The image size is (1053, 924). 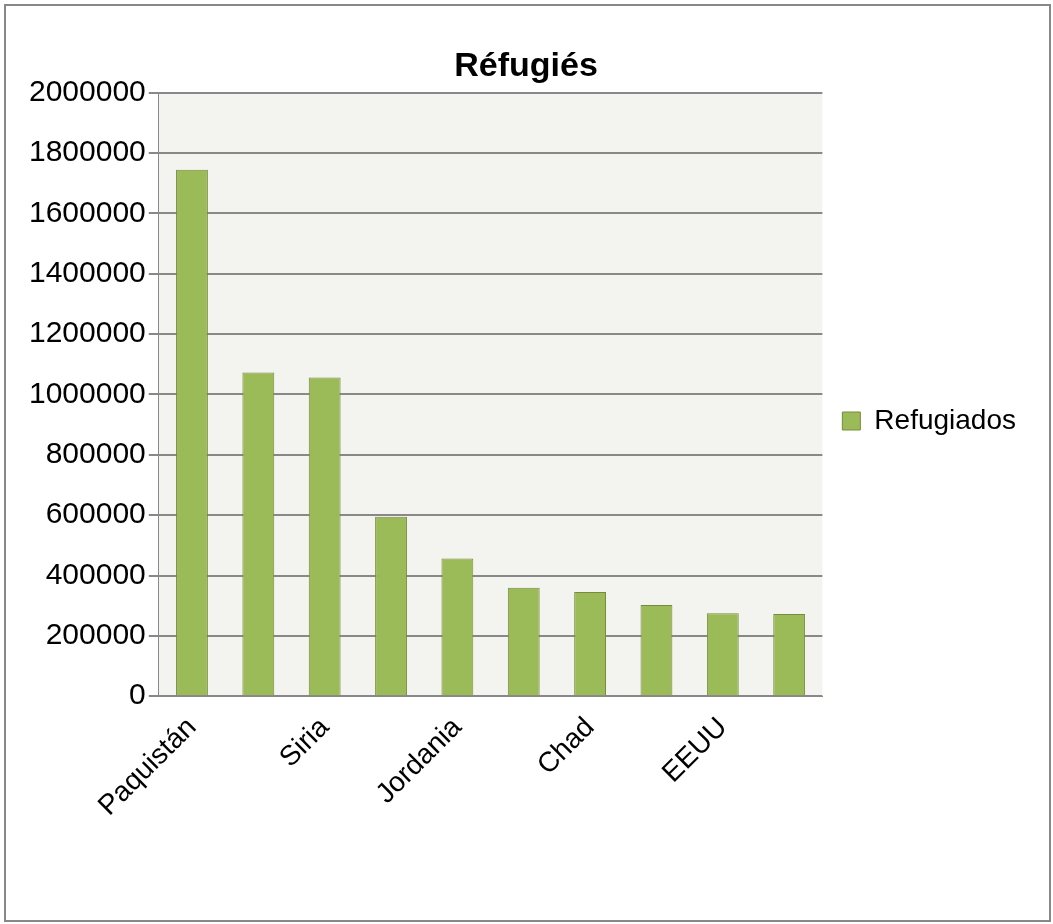 What do you see at coordinates (87, 272) in the screenshot?
I see `y-tick-label: 1400000` at bounding box center [87, 272].